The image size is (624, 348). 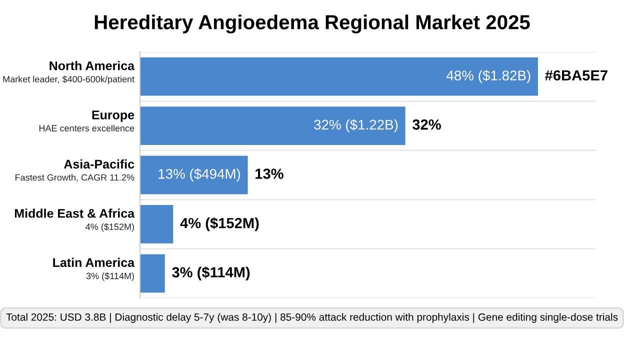 What do you see at coordinates (69, 72) in the screenshot?
I see `y-tick-label: North America Market leader, $400-600k/patient` at bounding box center [69, 72].